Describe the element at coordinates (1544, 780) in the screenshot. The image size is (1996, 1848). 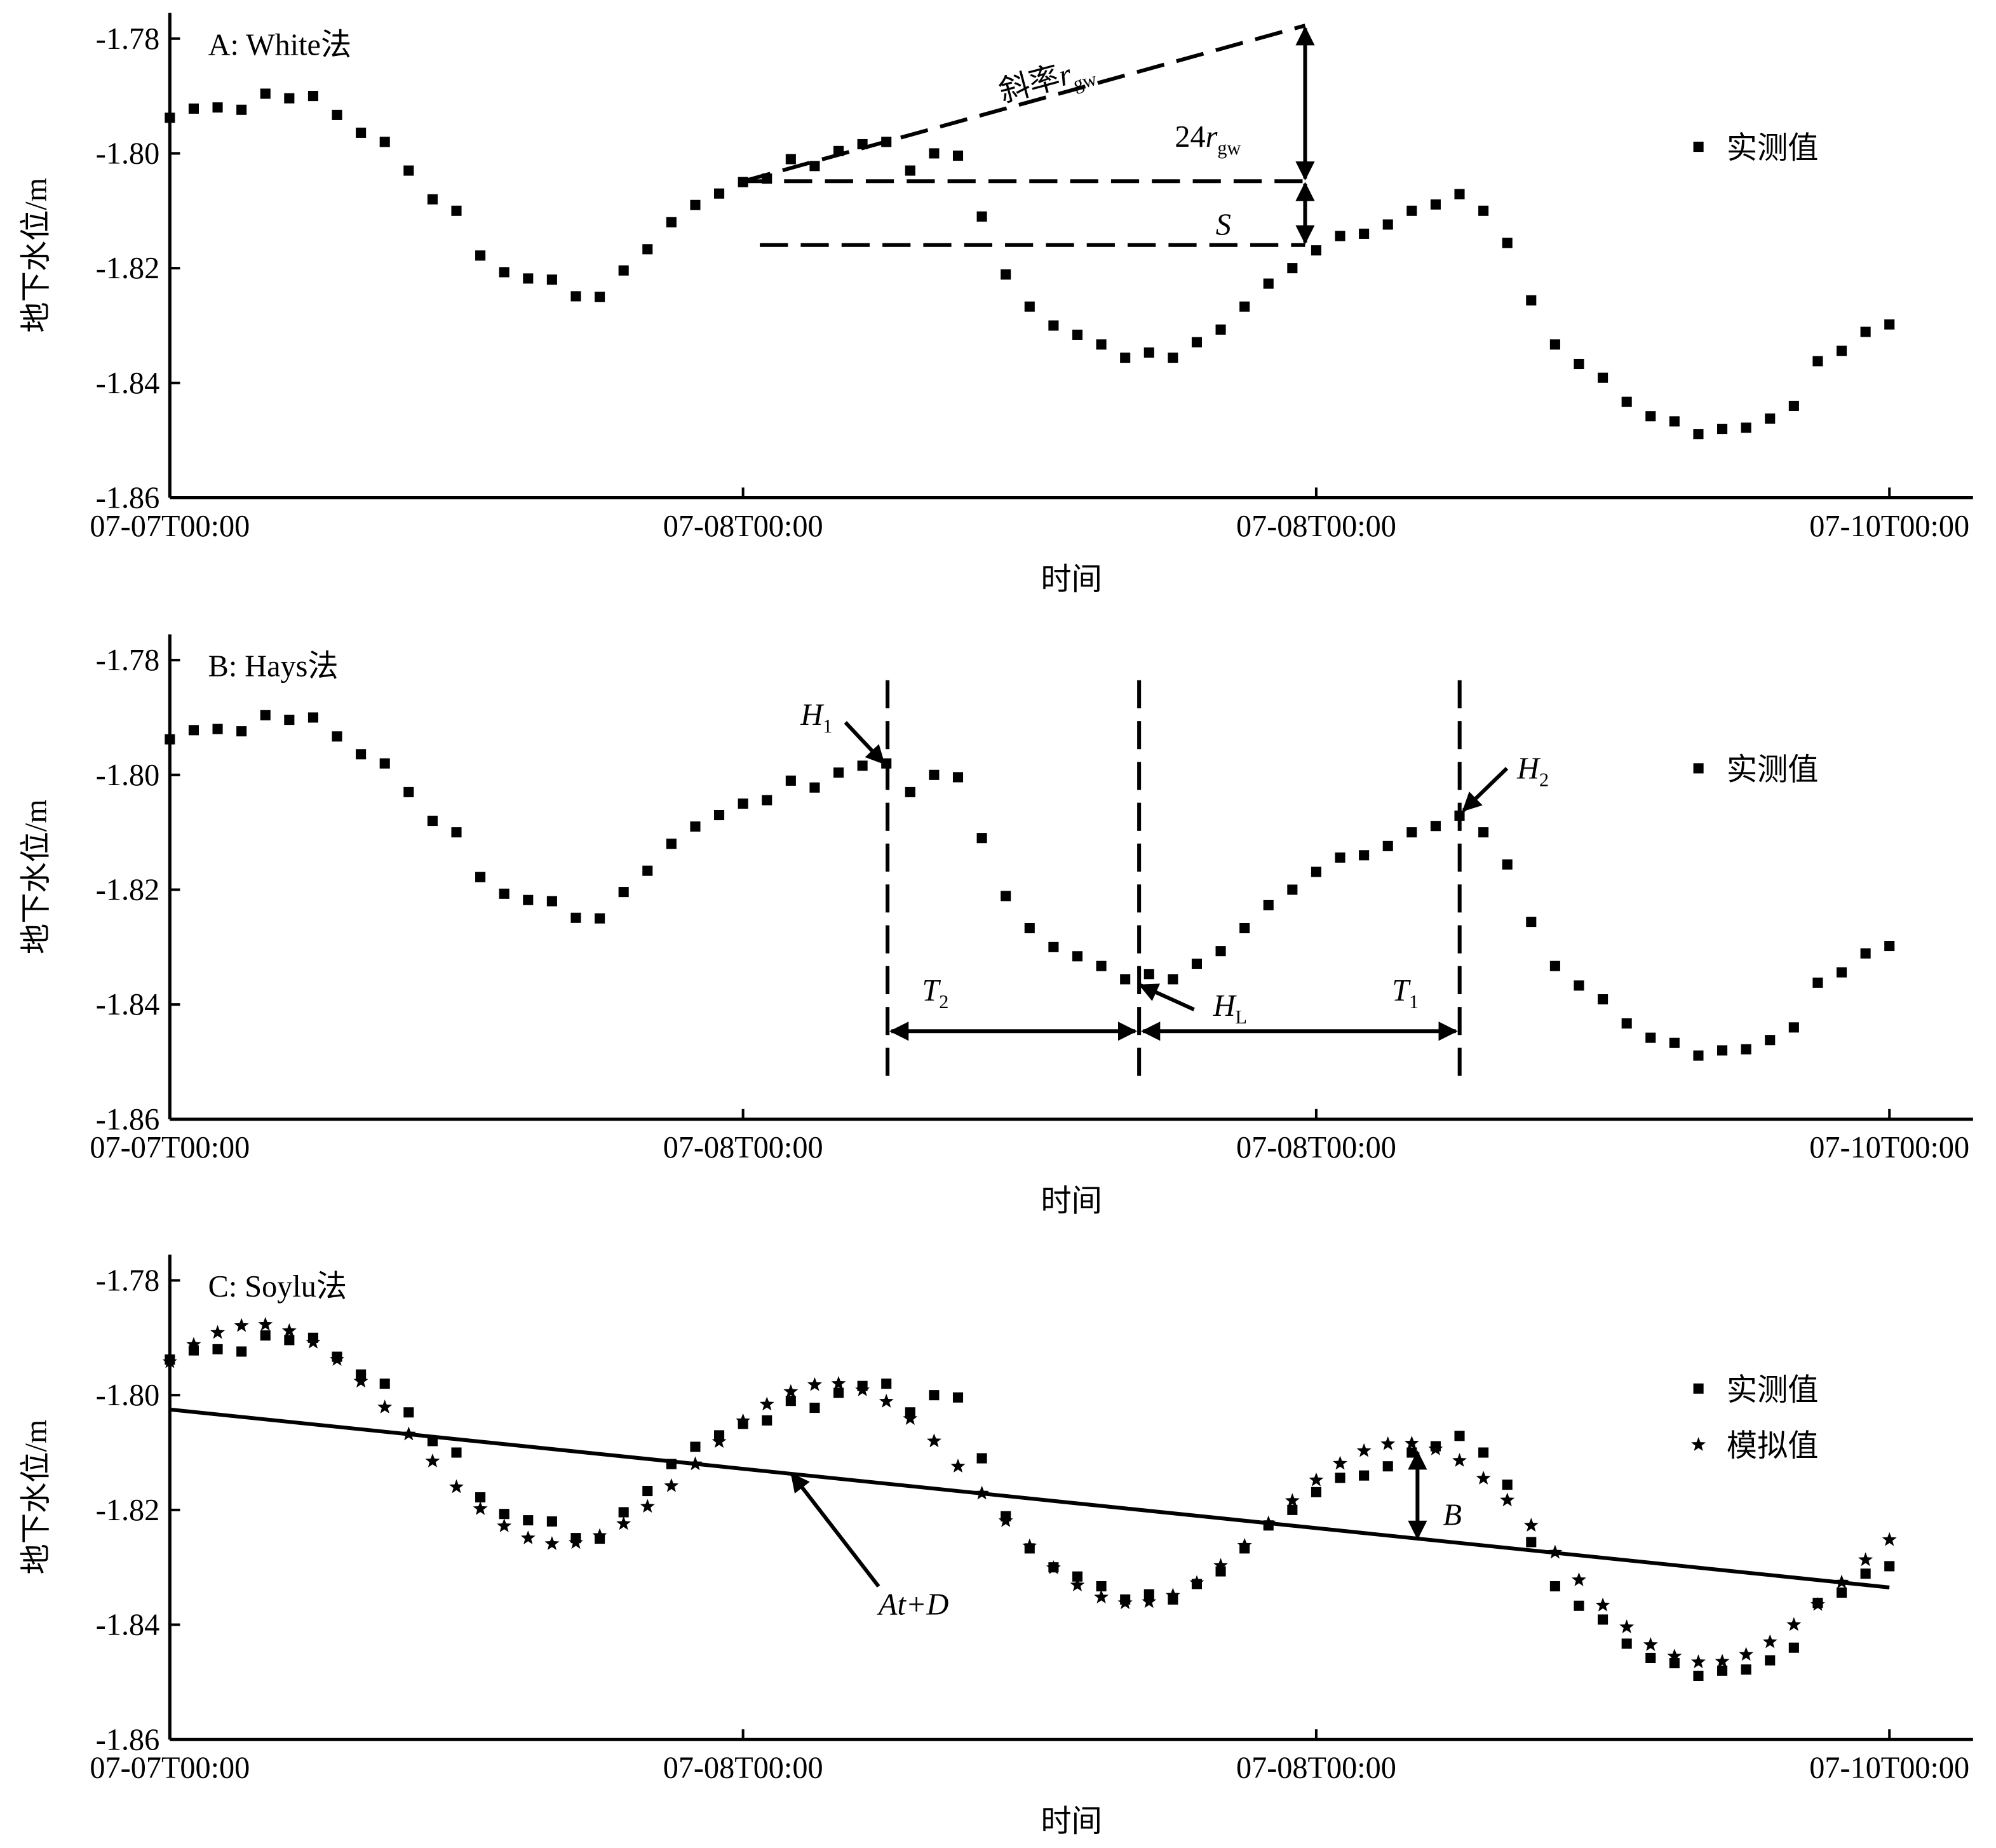
I see `annotation-sub: 2` at that location.